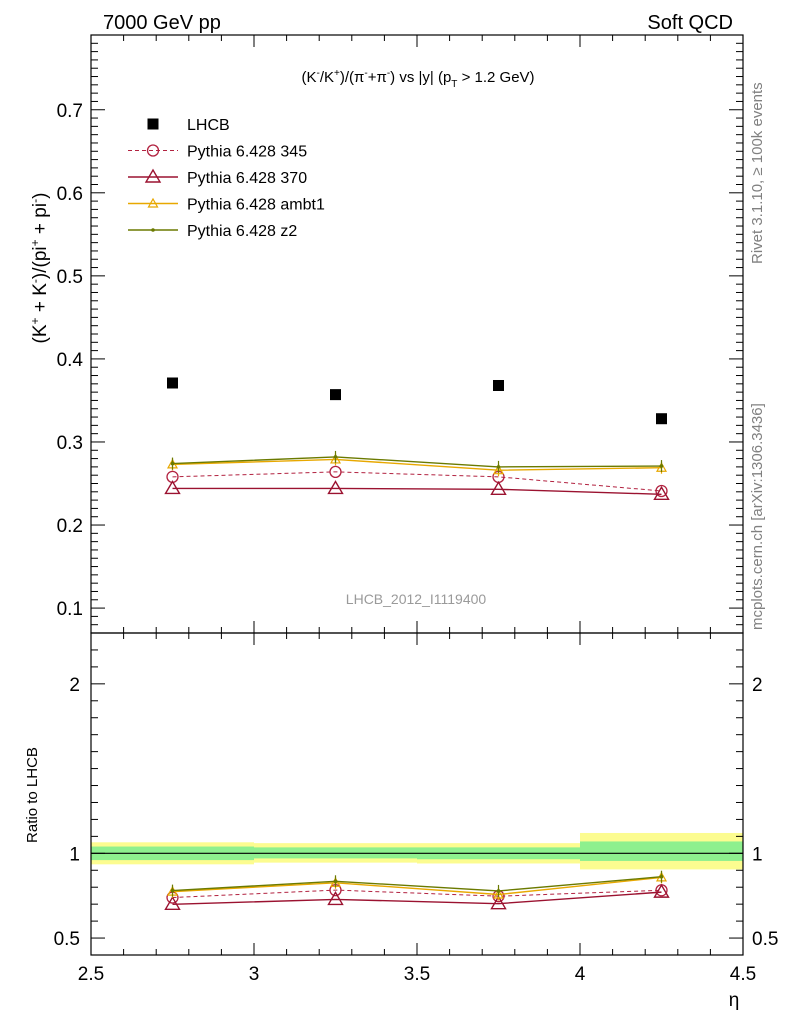 This screenshot has height=1024, width=786. Describe the element at coordinates (498, 893) in the screenshot. I see `ratio-point-pythia-6-428-ambt1` at that location.